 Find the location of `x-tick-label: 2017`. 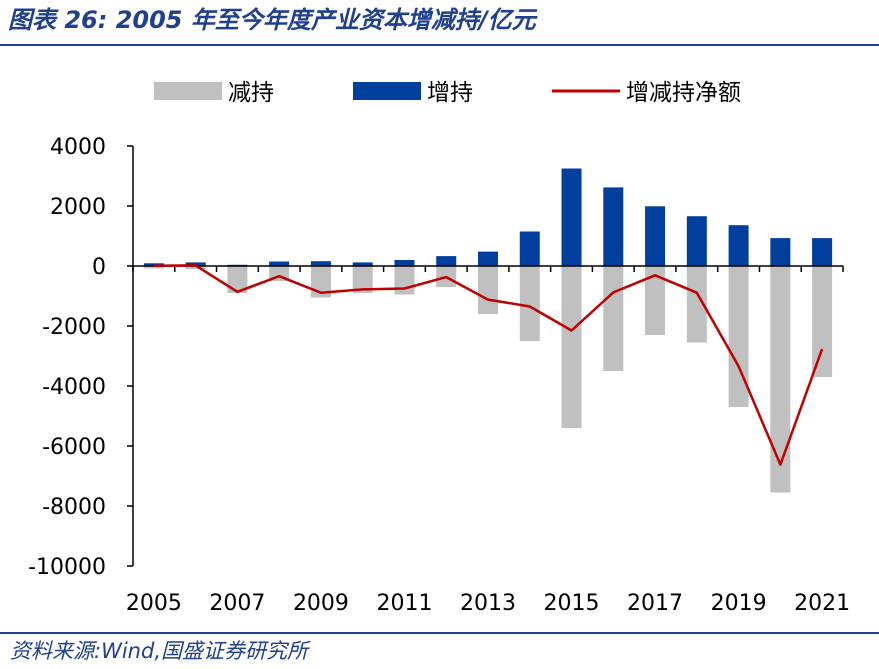

x-tick-label: 2017 is located at coordinates (655, 603).